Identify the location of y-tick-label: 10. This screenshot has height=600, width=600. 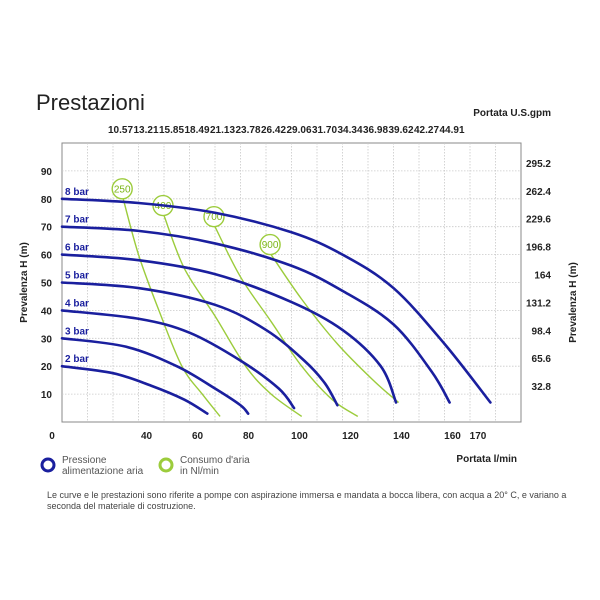
(47, 395).